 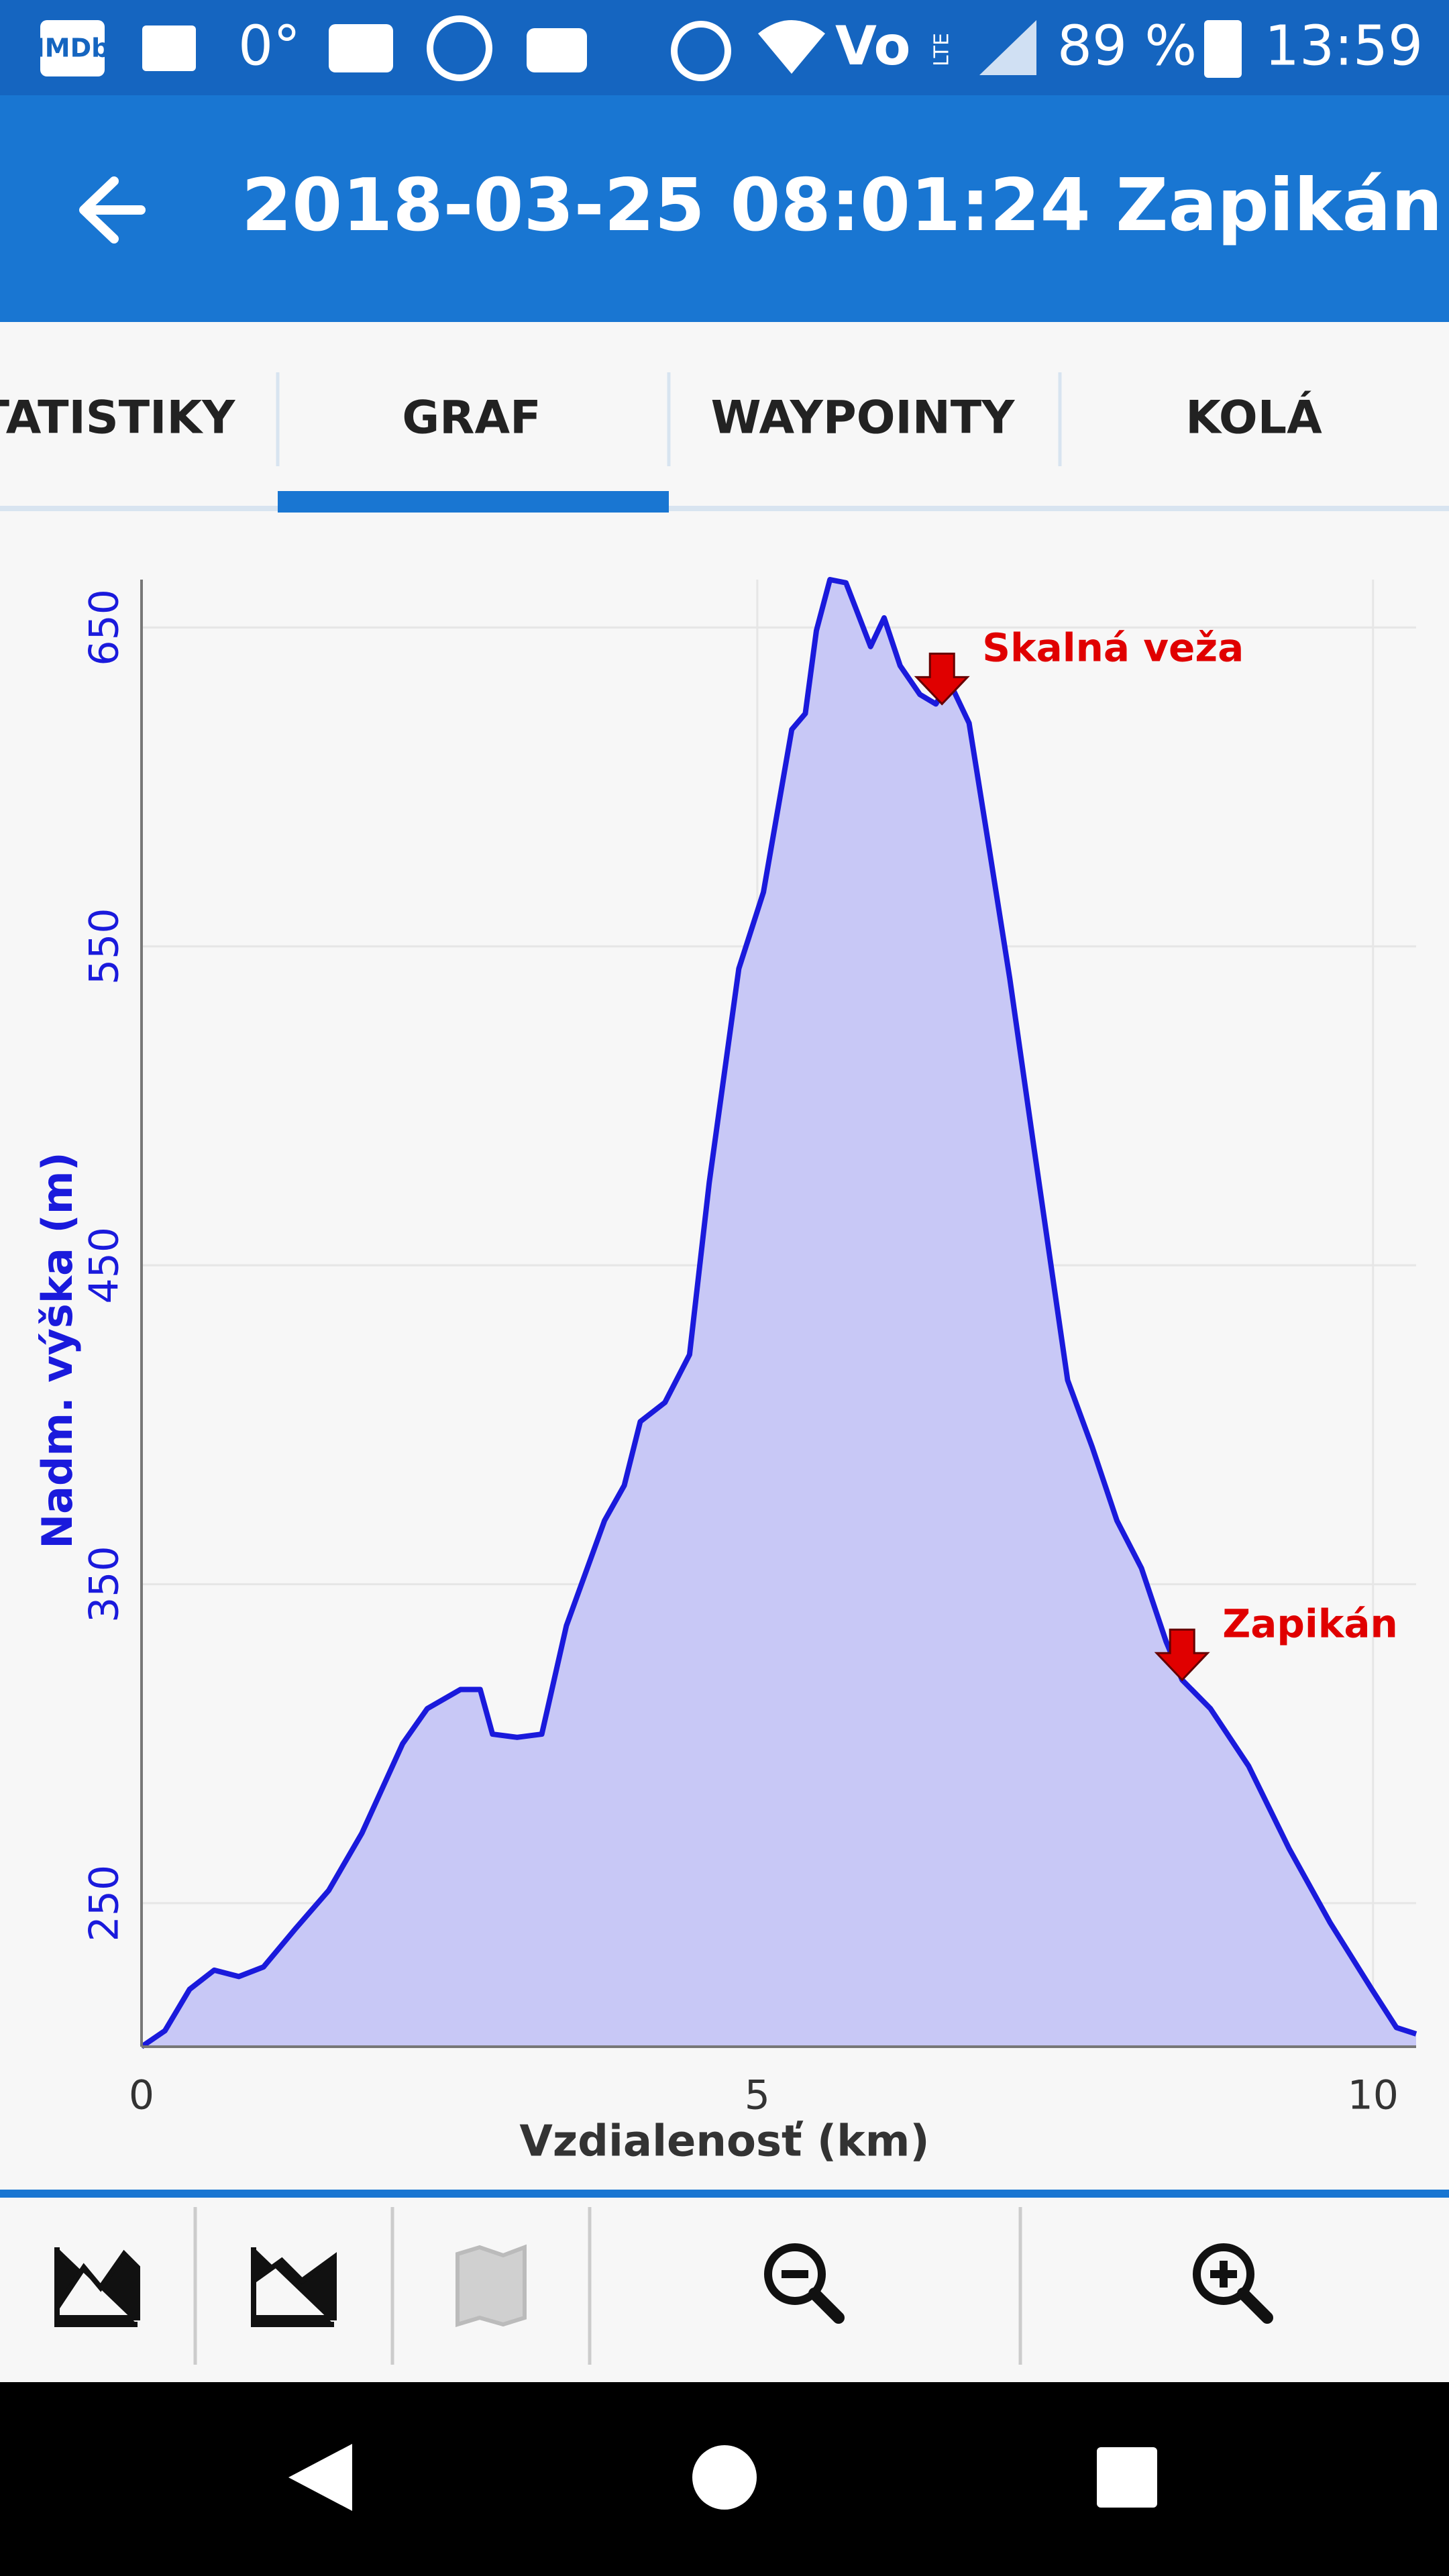 What do you see at coordinates (942, 49) in the screenshot?
I see `network: LTE` at bounding box center [942, 49].